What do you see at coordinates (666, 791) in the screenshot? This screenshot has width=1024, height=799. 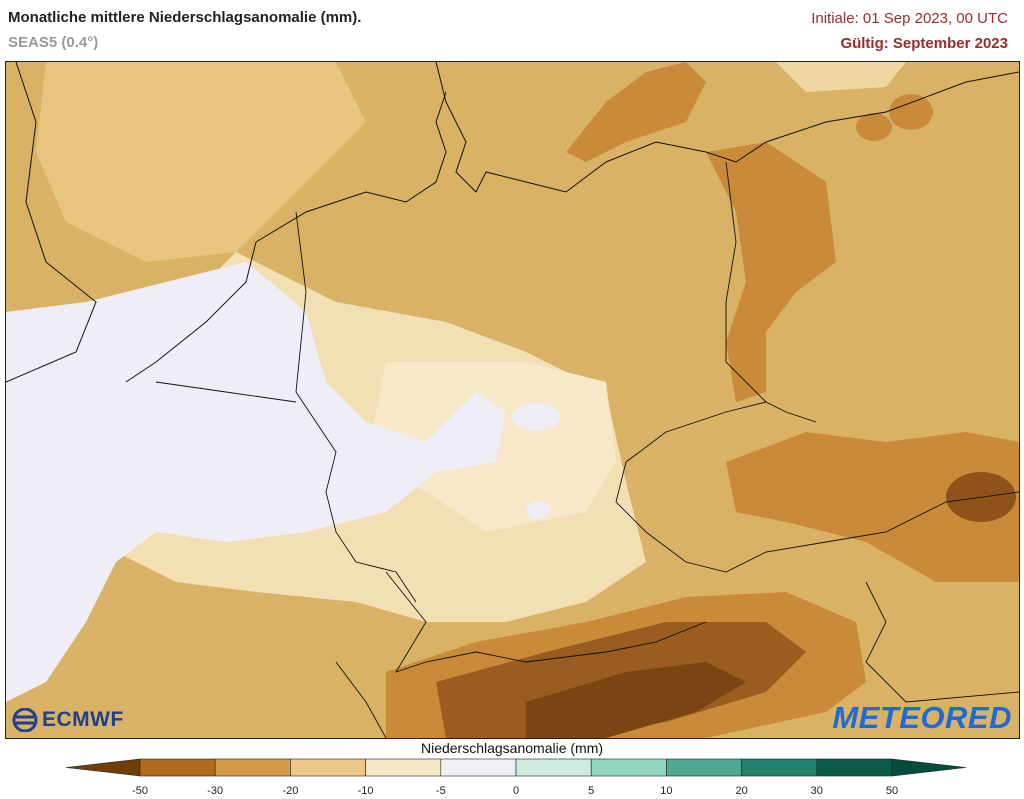 I see `colorbar-tick-label: 10` at bounding box center [666, 791].